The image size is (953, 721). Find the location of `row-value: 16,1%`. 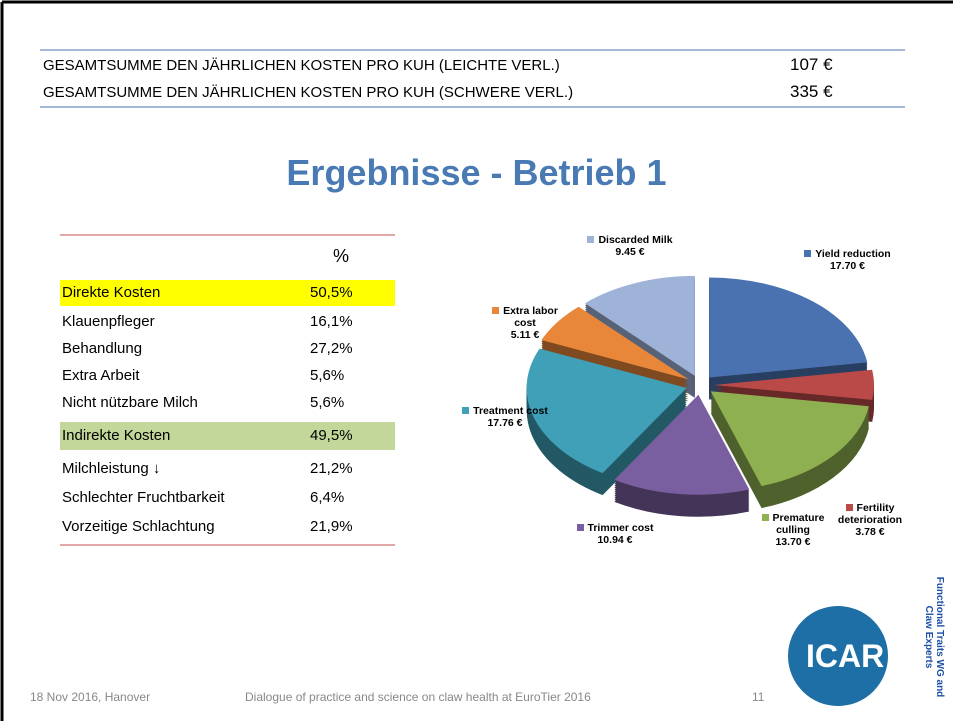

row-value: 16,1% is located at coordinates (331, 321).